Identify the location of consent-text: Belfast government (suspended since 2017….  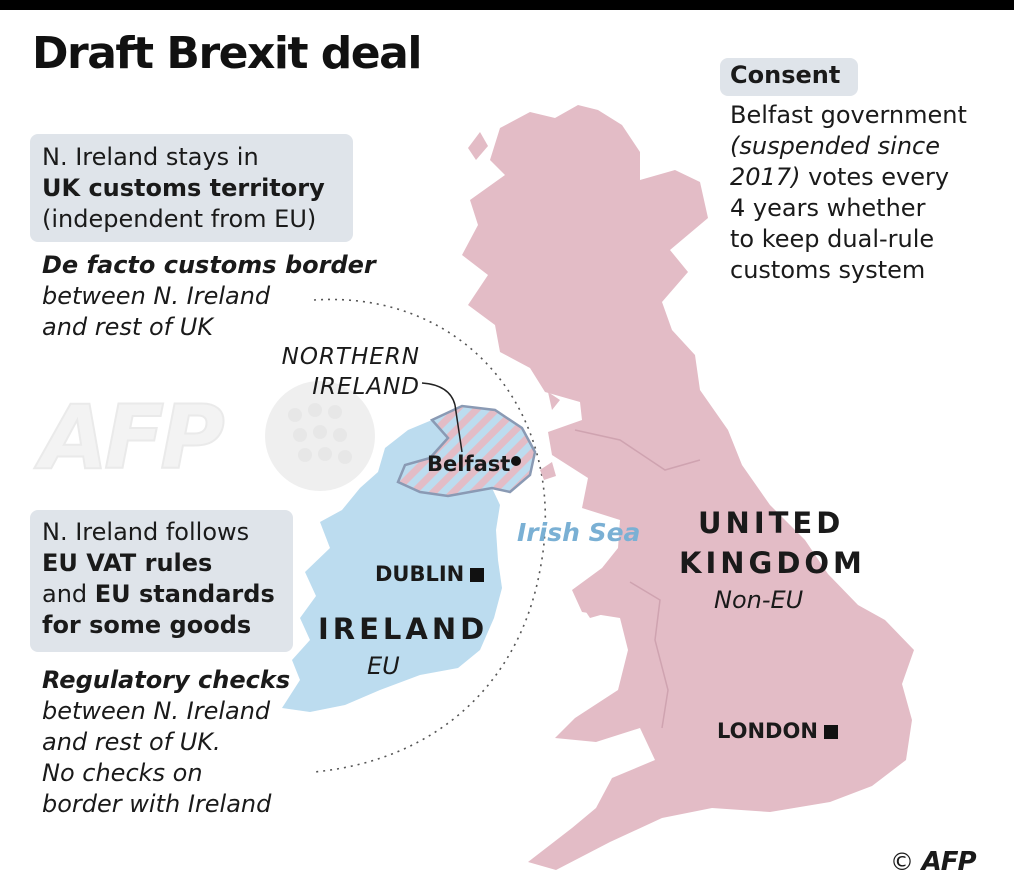
(848, 193).